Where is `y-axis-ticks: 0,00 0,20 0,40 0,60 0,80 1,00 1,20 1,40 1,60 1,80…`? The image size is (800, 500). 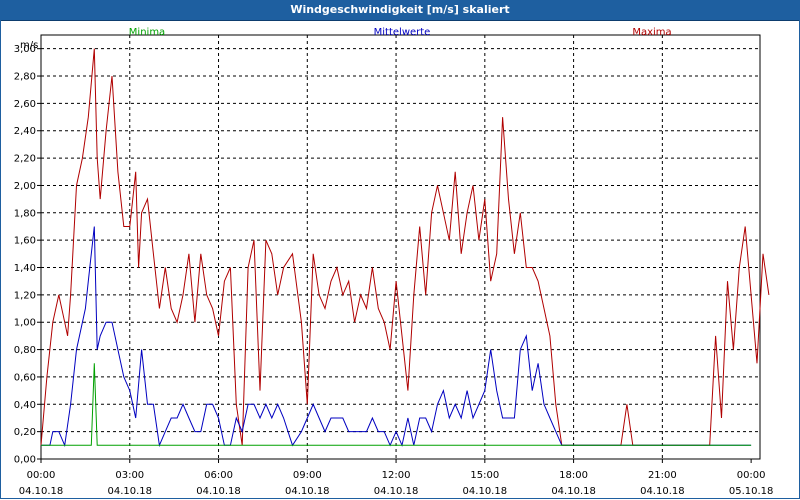 y-axis-ticks: 0,00 0,20 0,40 0,60 0,80 1,00 1,20 1,40 1,60 1,80… is located at coordinates (27, 255).